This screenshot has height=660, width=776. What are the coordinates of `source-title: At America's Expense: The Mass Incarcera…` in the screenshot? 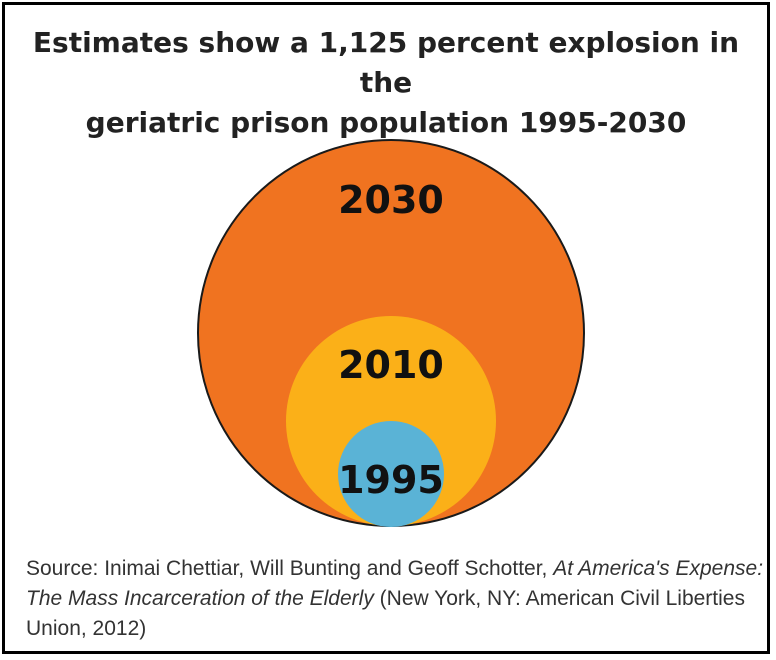 It's located at (395, 583).